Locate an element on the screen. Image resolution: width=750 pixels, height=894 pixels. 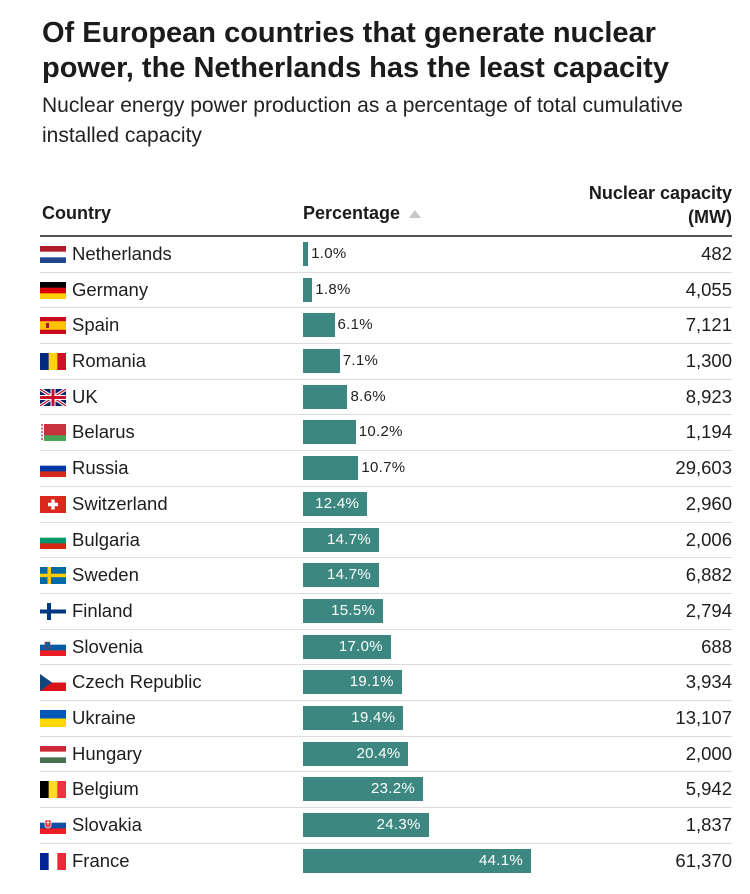
table-row: Germany 1.8% 4,055 is located at coordinates (386, 291).